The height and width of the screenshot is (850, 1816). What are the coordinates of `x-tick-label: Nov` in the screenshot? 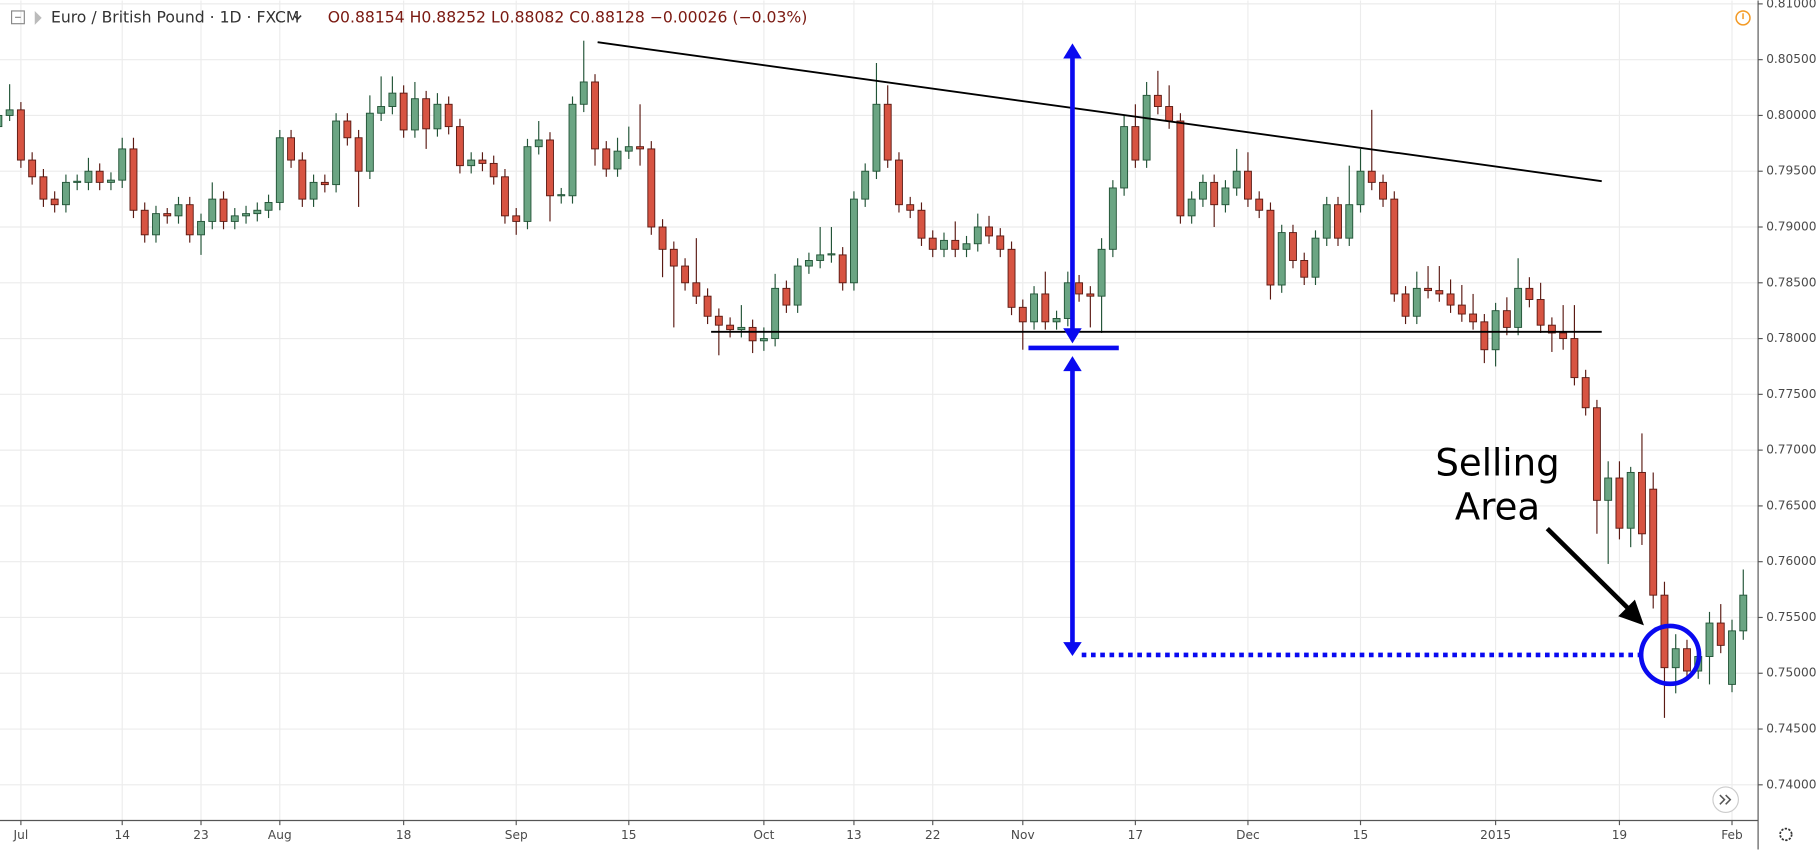 It's located at (1023, 835).